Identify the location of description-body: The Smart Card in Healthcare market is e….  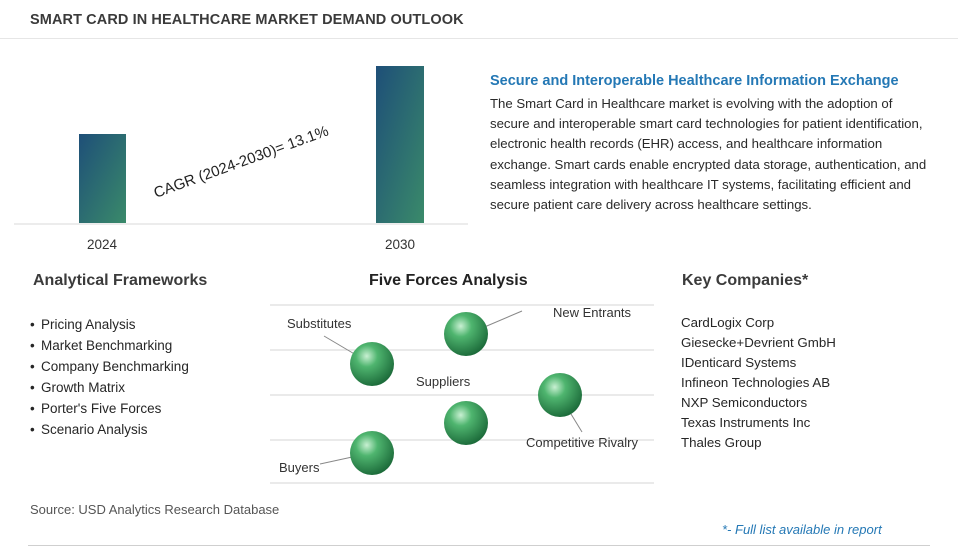
(708, 154).